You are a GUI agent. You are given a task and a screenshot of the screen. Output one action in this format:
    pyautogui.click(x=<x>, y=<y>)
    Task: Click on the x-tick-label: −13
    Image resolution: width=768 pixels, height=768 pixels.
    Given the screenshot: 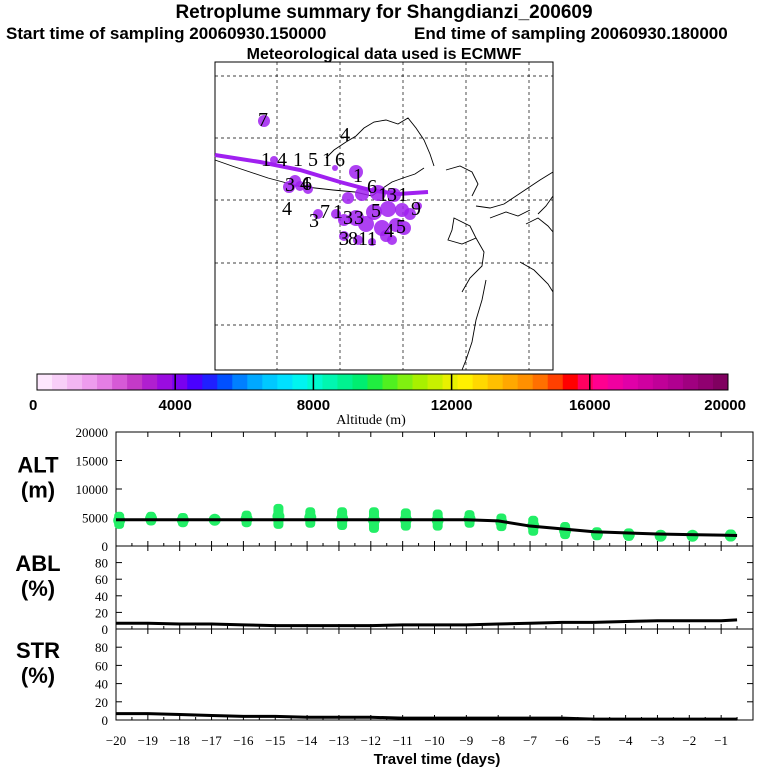 What is the action you would take?
    pyautogui.click(x=339, y=740)
    